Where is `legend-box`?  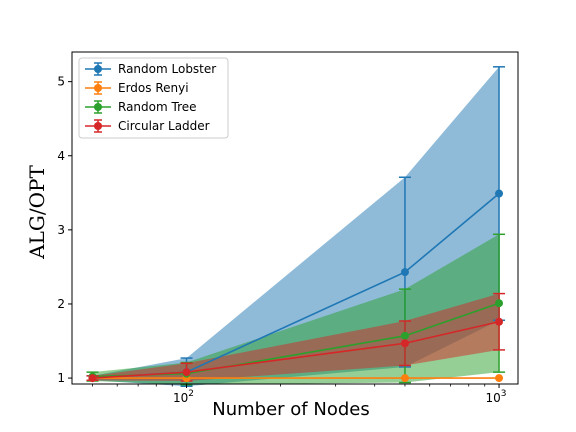 legend-box is located at coordinates (153, 98).